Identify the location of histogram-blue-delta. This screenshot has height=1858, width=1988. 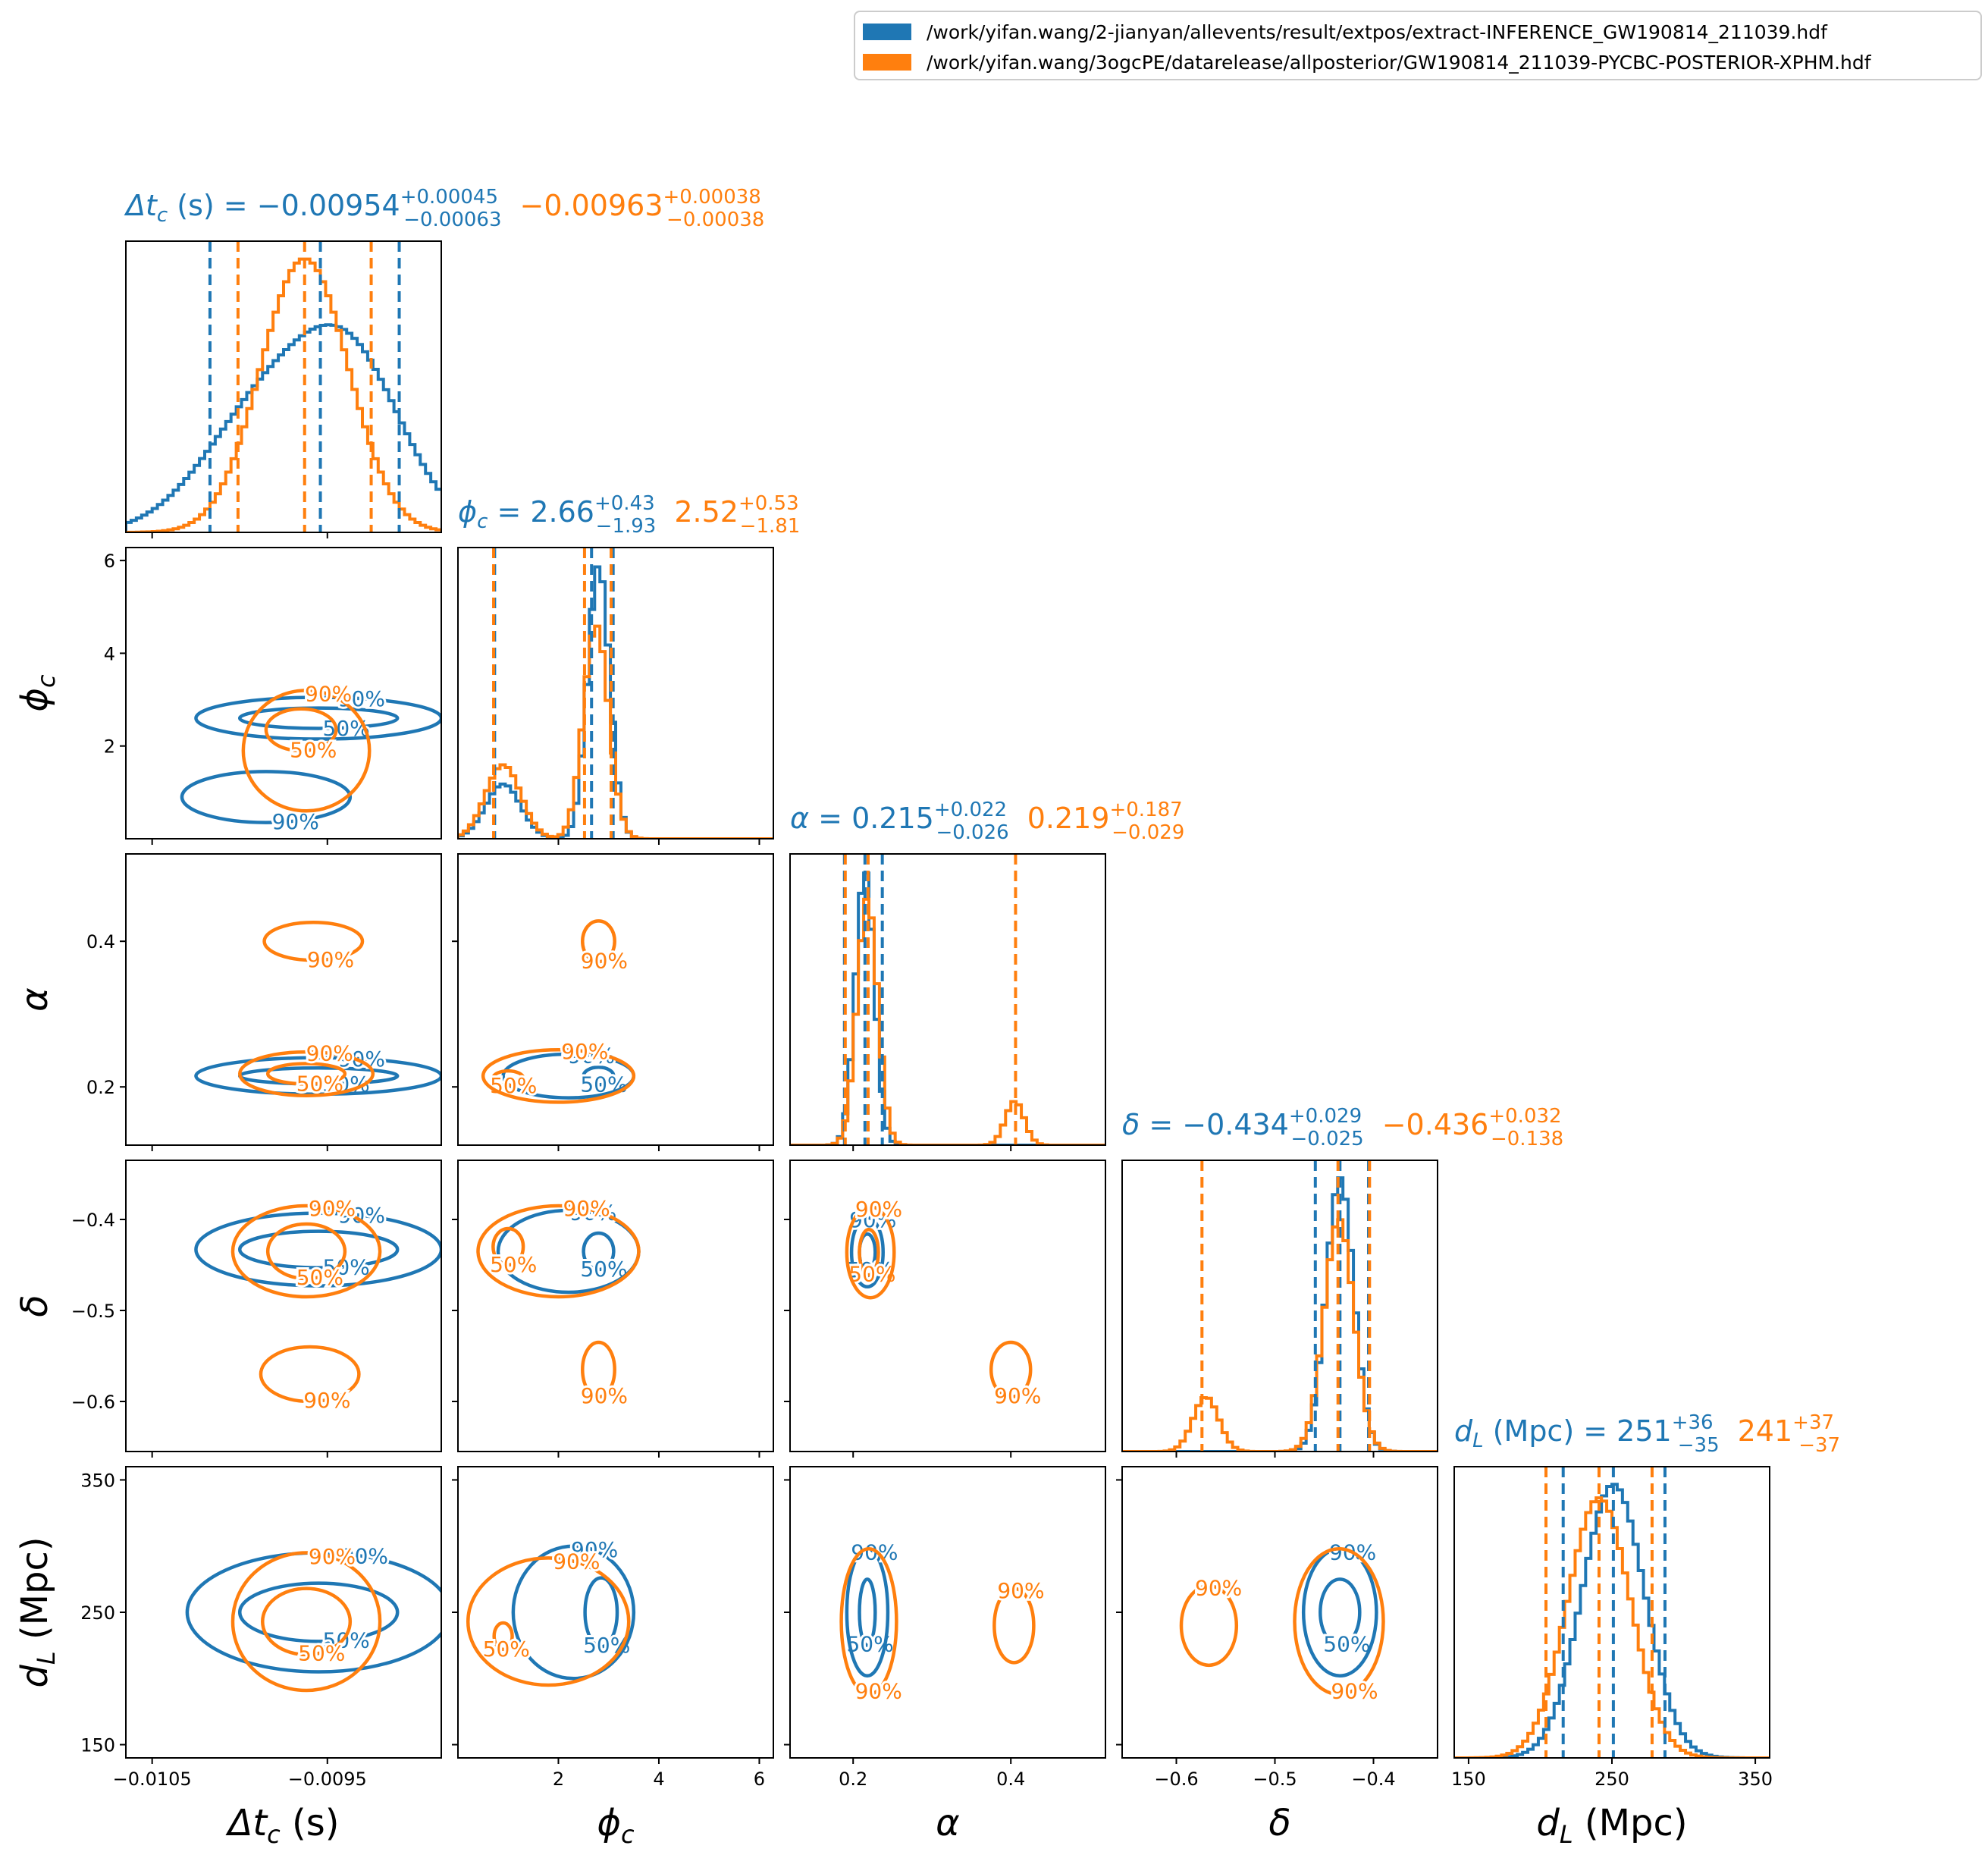
(1280, 1314).